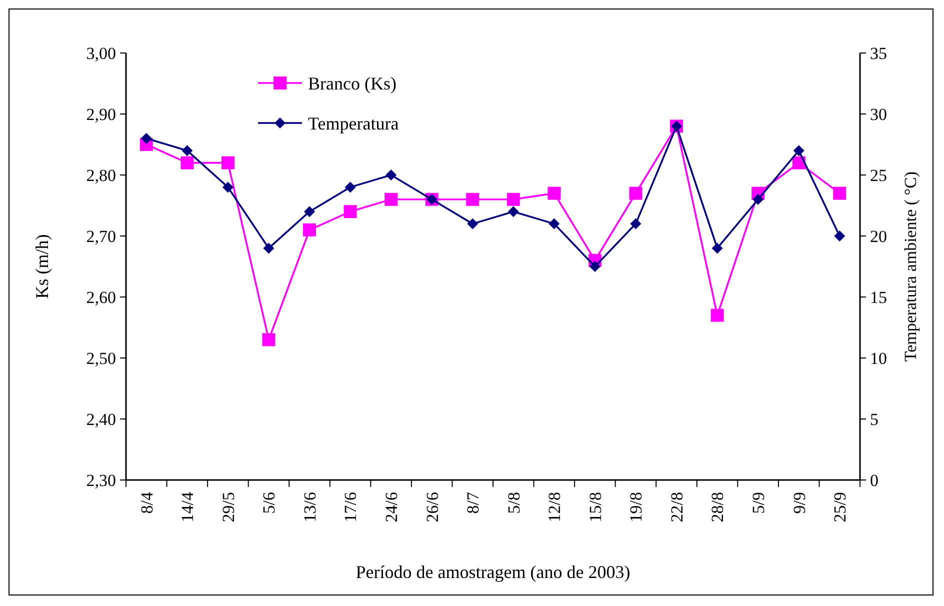  What do you see at coordinates (878, 297) in the screenshot?
I see `y2-tick-label: 15` at bounding box center [878, 297].